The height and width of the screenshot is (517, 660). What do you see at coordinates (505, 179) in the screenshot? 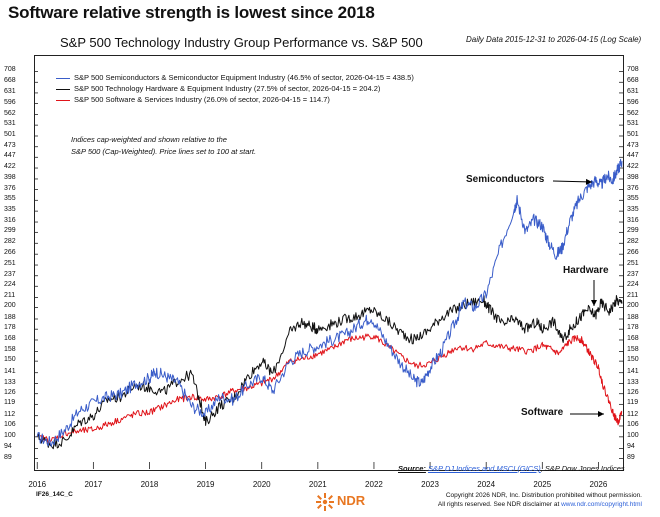
I see `annotation-semiconductors: Semiconductors` at bounding box center [505, 179].